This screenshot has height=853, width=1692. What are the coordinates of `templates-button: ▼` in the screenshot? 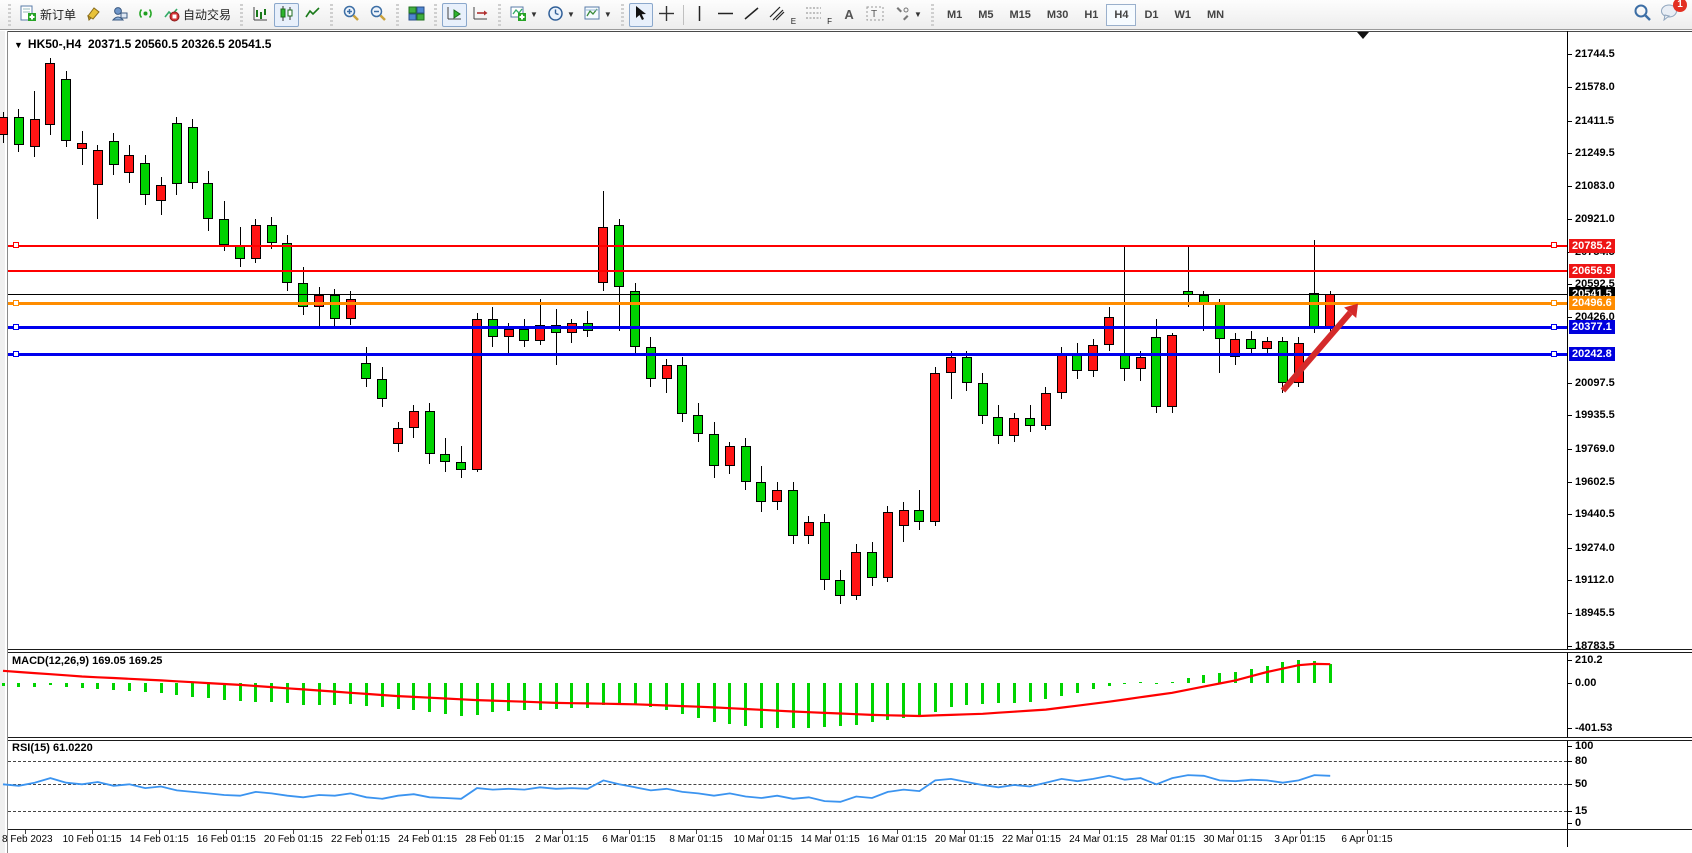 It's located at (598, 15).